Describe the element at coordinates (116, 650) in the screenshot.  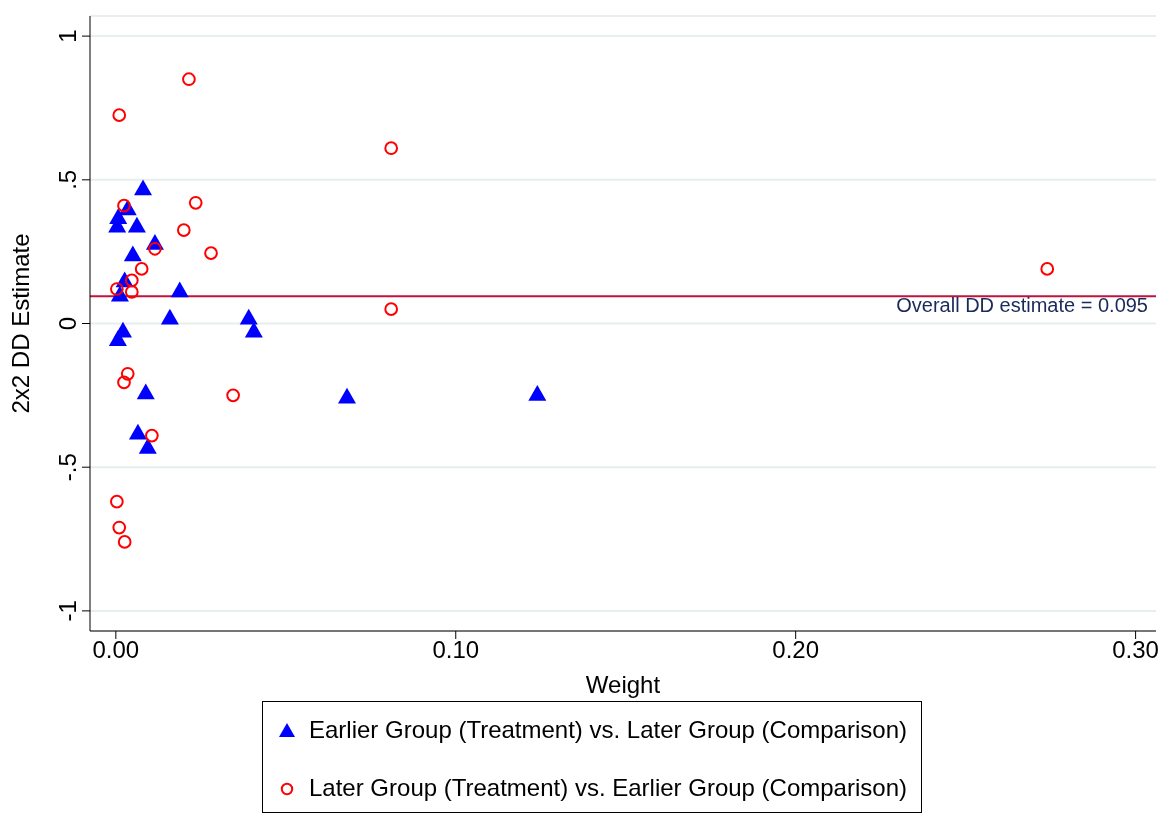
I see `x-tick-label: 0.00` at that location.